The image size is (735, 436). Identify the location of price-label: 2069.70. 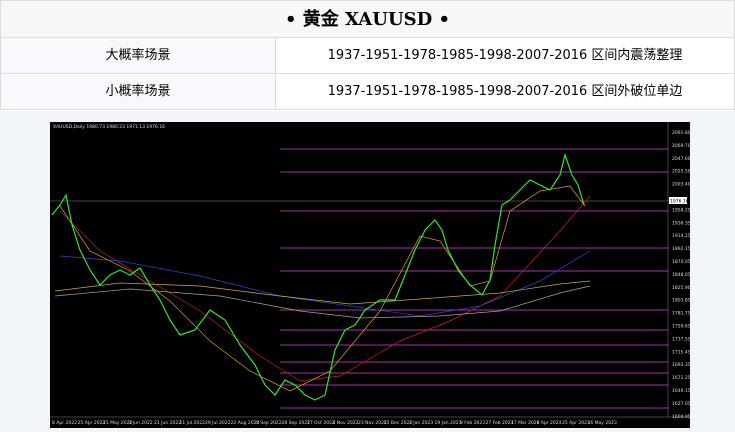
(681, 146).